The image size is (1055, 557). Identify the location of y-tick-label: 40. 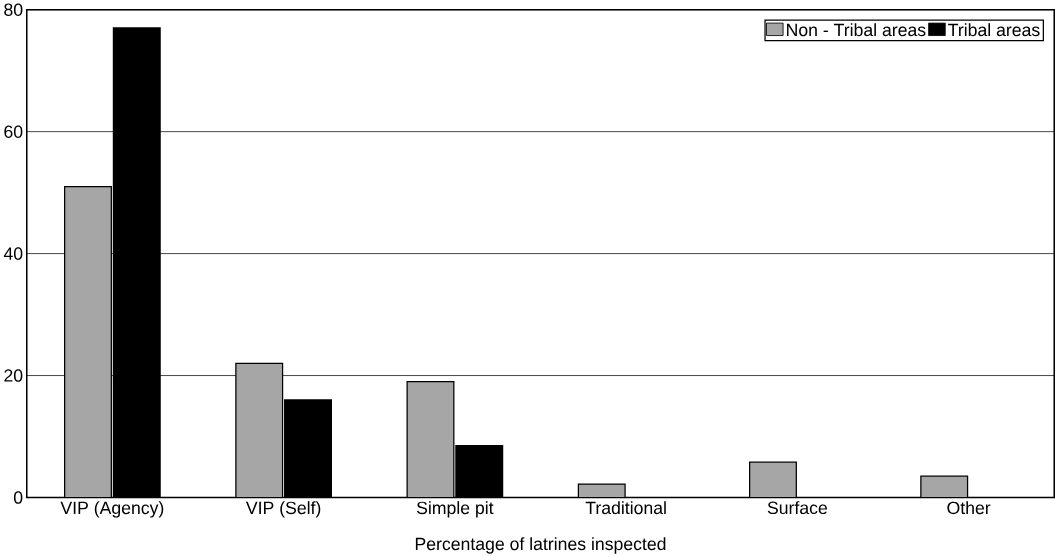
(13, 253).